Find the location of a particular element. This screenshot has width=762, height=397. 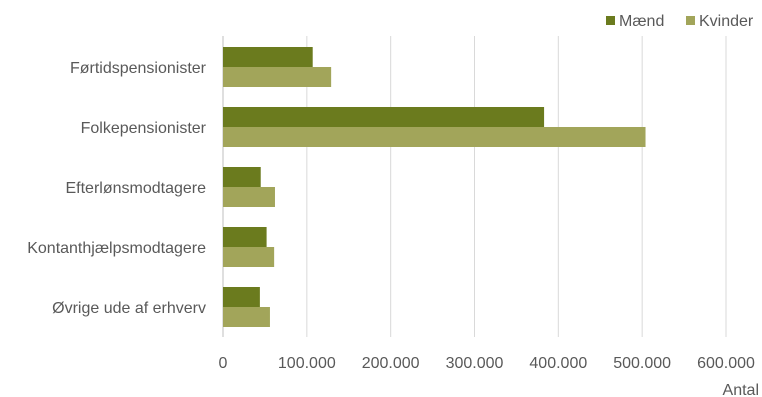

x-tick-label: 300.000 is located at coordinates (475, 363).